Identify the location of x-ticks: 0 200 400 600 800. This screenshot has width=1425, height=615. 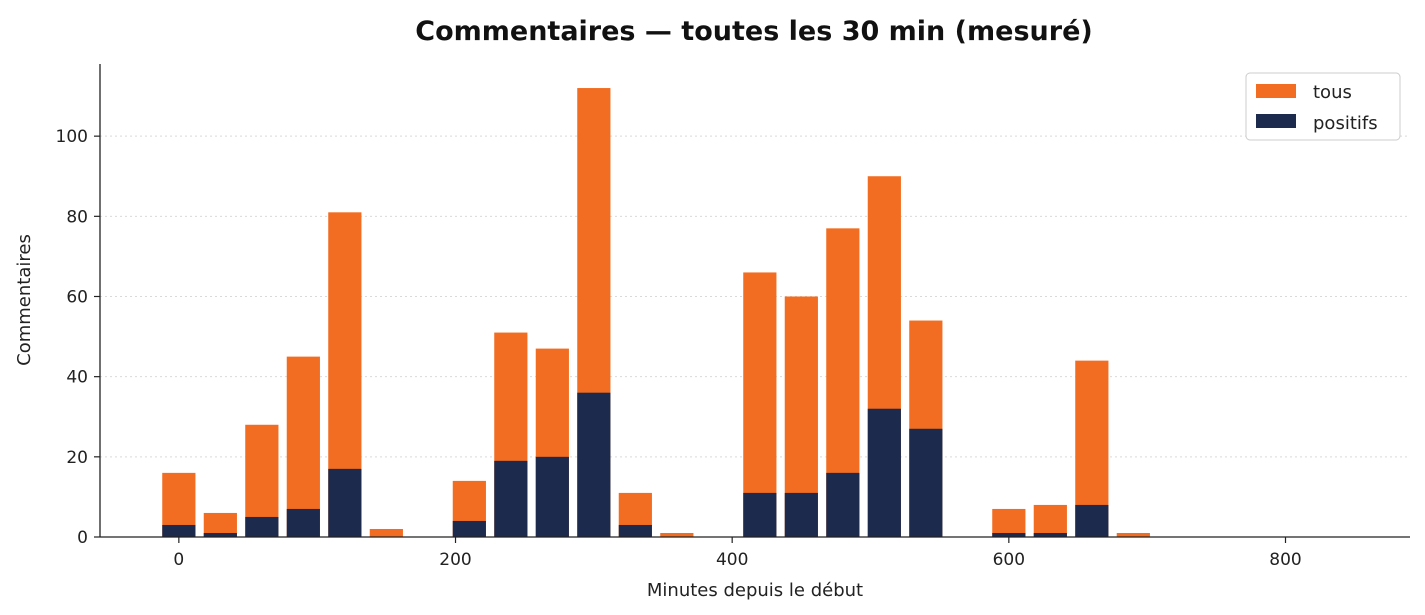
(737, 553).